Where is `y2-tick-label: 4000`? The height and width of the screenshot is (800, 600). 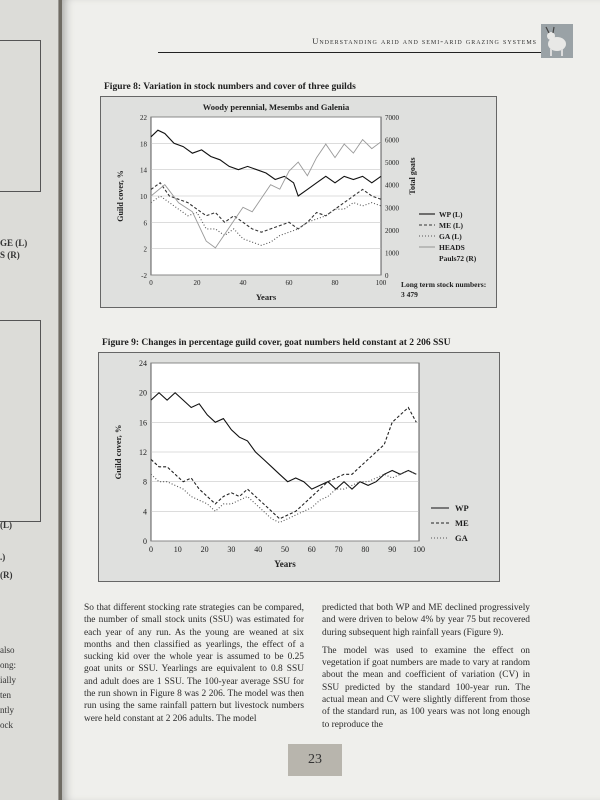 y2-tick-label: 4000 is located at coordinates (392, 186).